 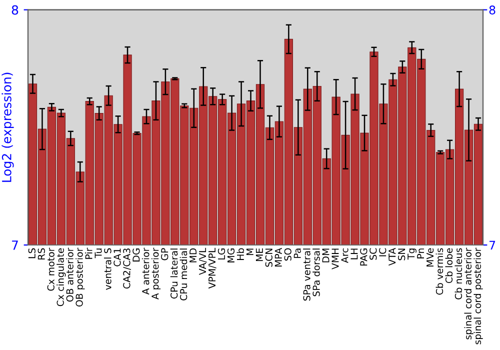 I want to click on x-tick-label: Arc, so click(x=344, y=256).